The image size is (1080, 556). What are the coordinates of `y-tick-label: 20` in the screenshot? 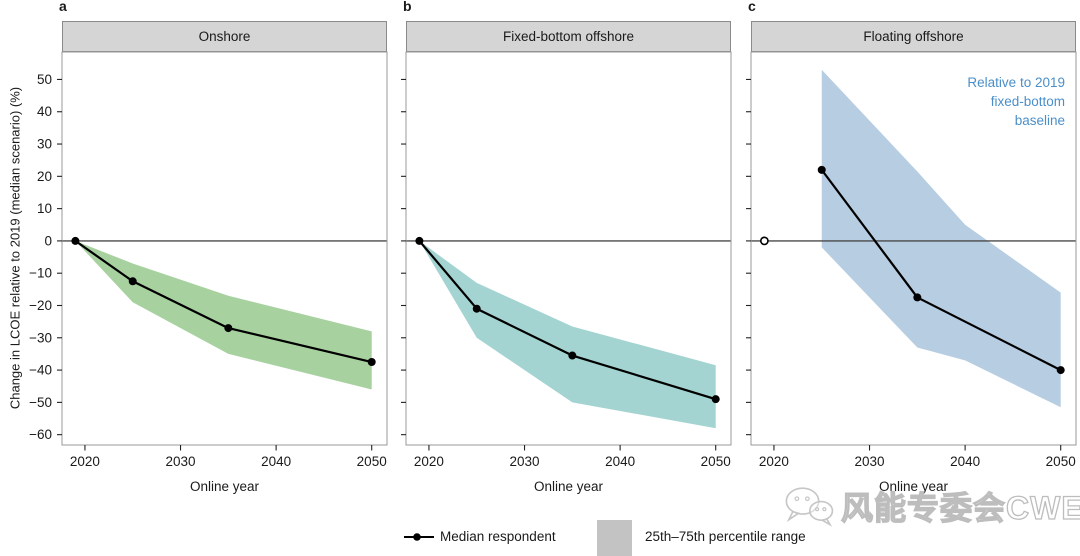 It's located at (44, 176).